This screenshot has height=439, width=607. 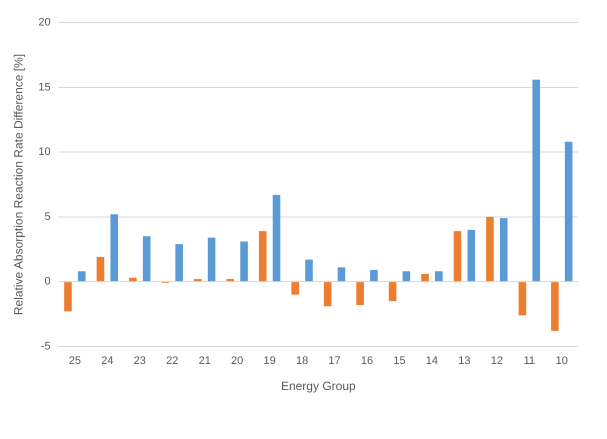 I want to click on y-axis-title: Relative Absorption Reaction Rate Difference [%], so click(x=19, y=185).